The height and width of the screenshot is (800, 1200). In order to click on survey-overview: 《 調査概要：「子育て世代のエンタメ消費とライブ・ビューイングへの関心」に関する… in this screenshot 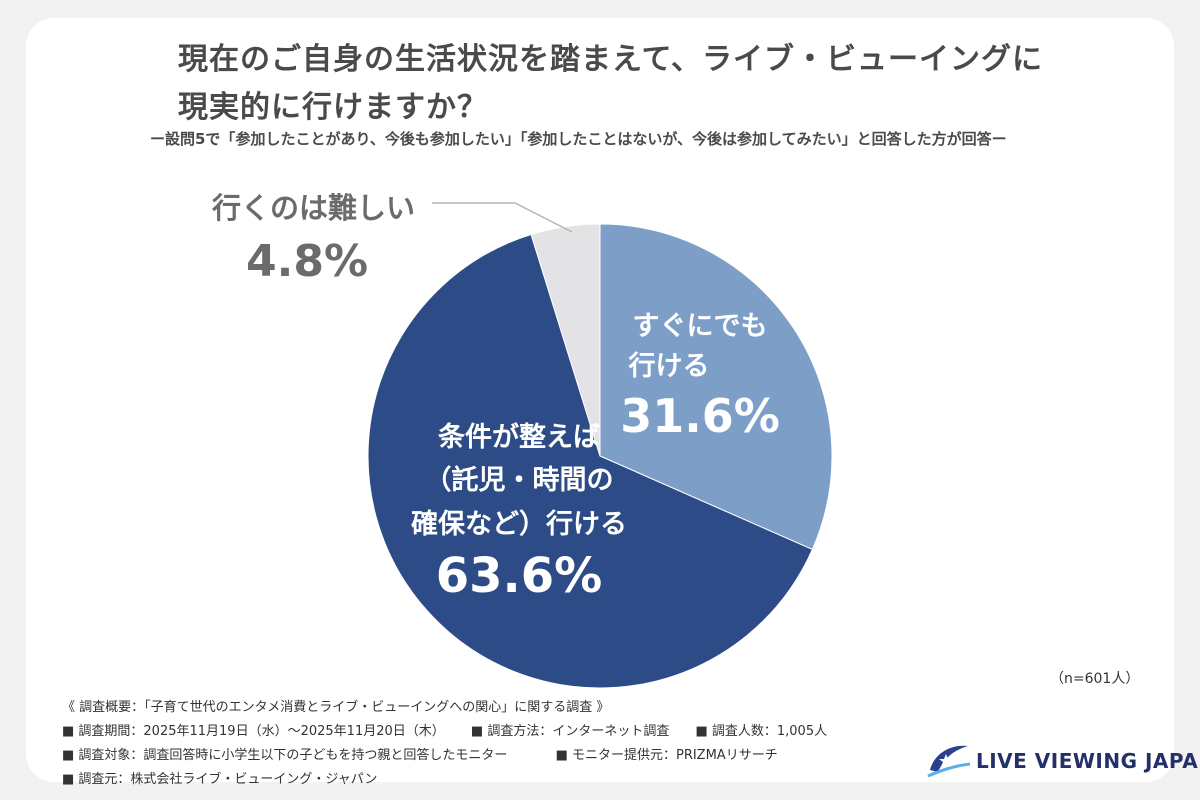, I will do `click(492, 744)`.